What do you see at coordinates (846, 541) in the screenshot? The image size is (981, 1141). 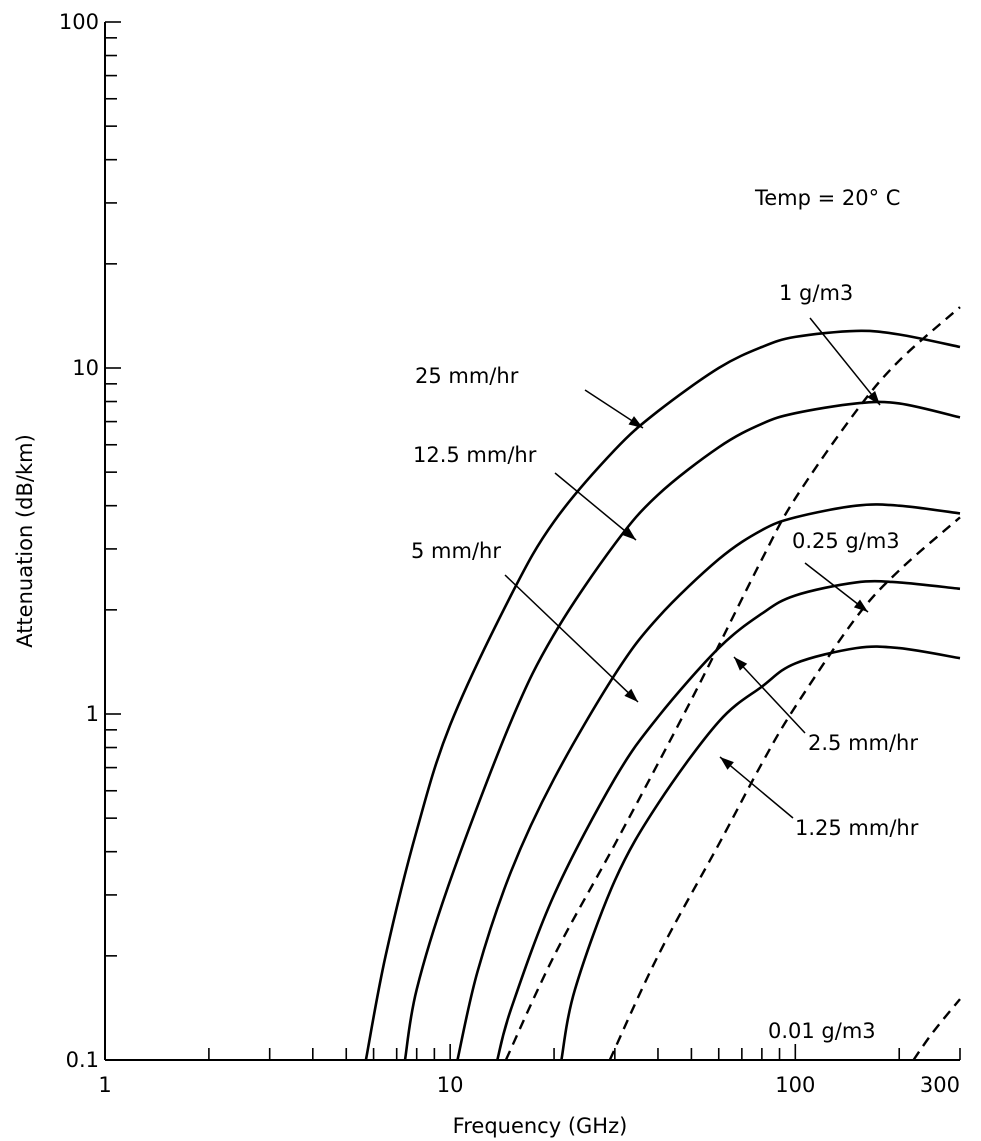 I see `label-fog-0-25: 0.25 g/m3` at bounding box center [846, 541].